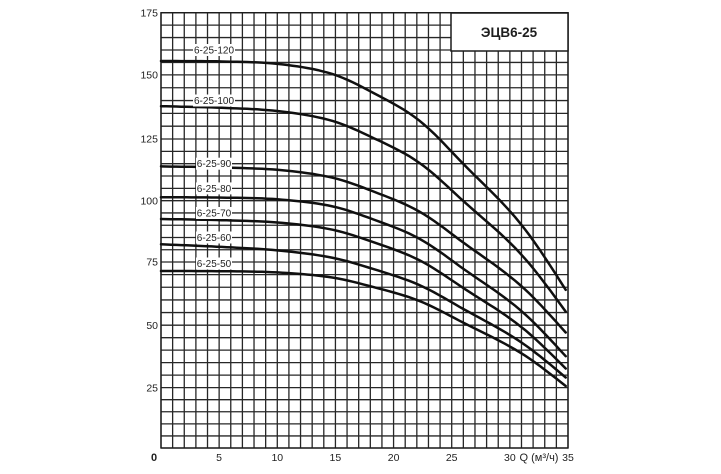 This screenshot has width=721, height=474. What do you see at coordinates (149, 13) in the screenshot?
I see `svg-text: 175` at bounding box center [149, 13].